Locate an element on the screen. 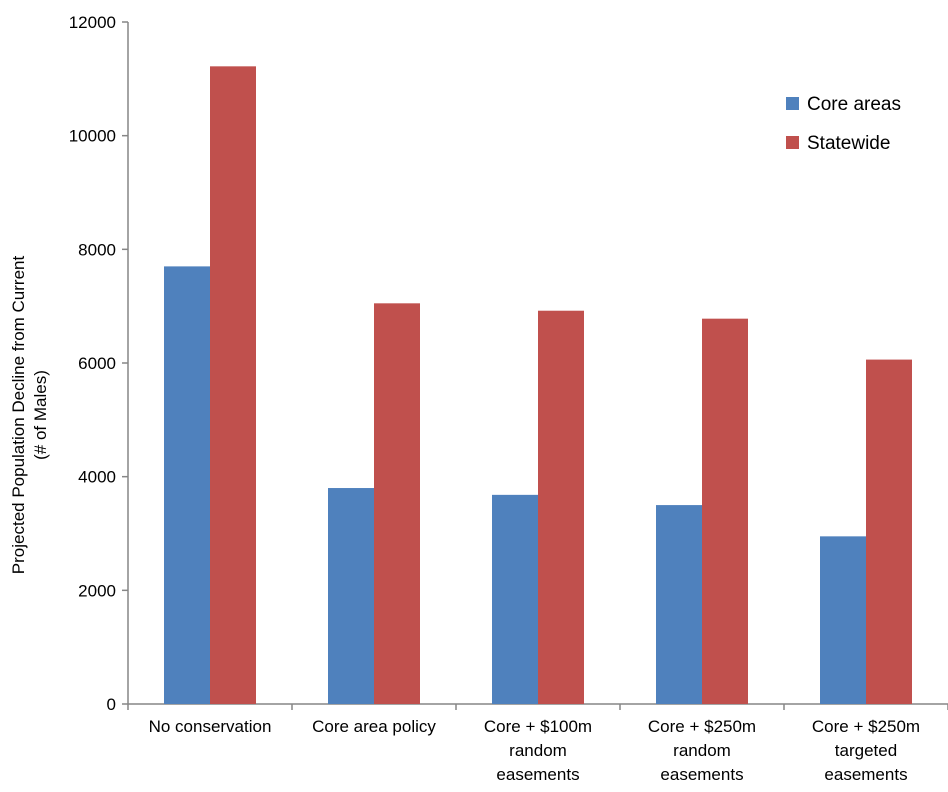 This screenshot has width=948, height=792. x-tick-label: Core + $100m random easements is located at coordinates (538, 750).